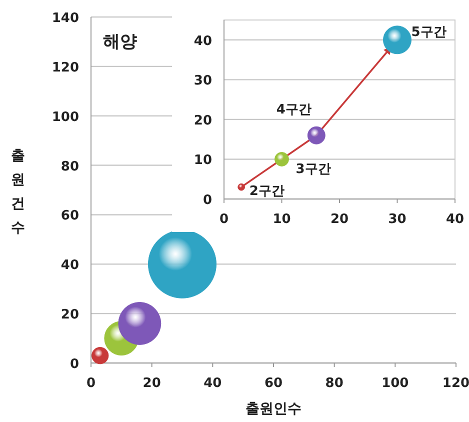 This screenshot has width=469, height=422. What do you see at coordinates (69, 166) in the screenshot?
I see `y-tick-label: 80` at bounding box center [69, 166].